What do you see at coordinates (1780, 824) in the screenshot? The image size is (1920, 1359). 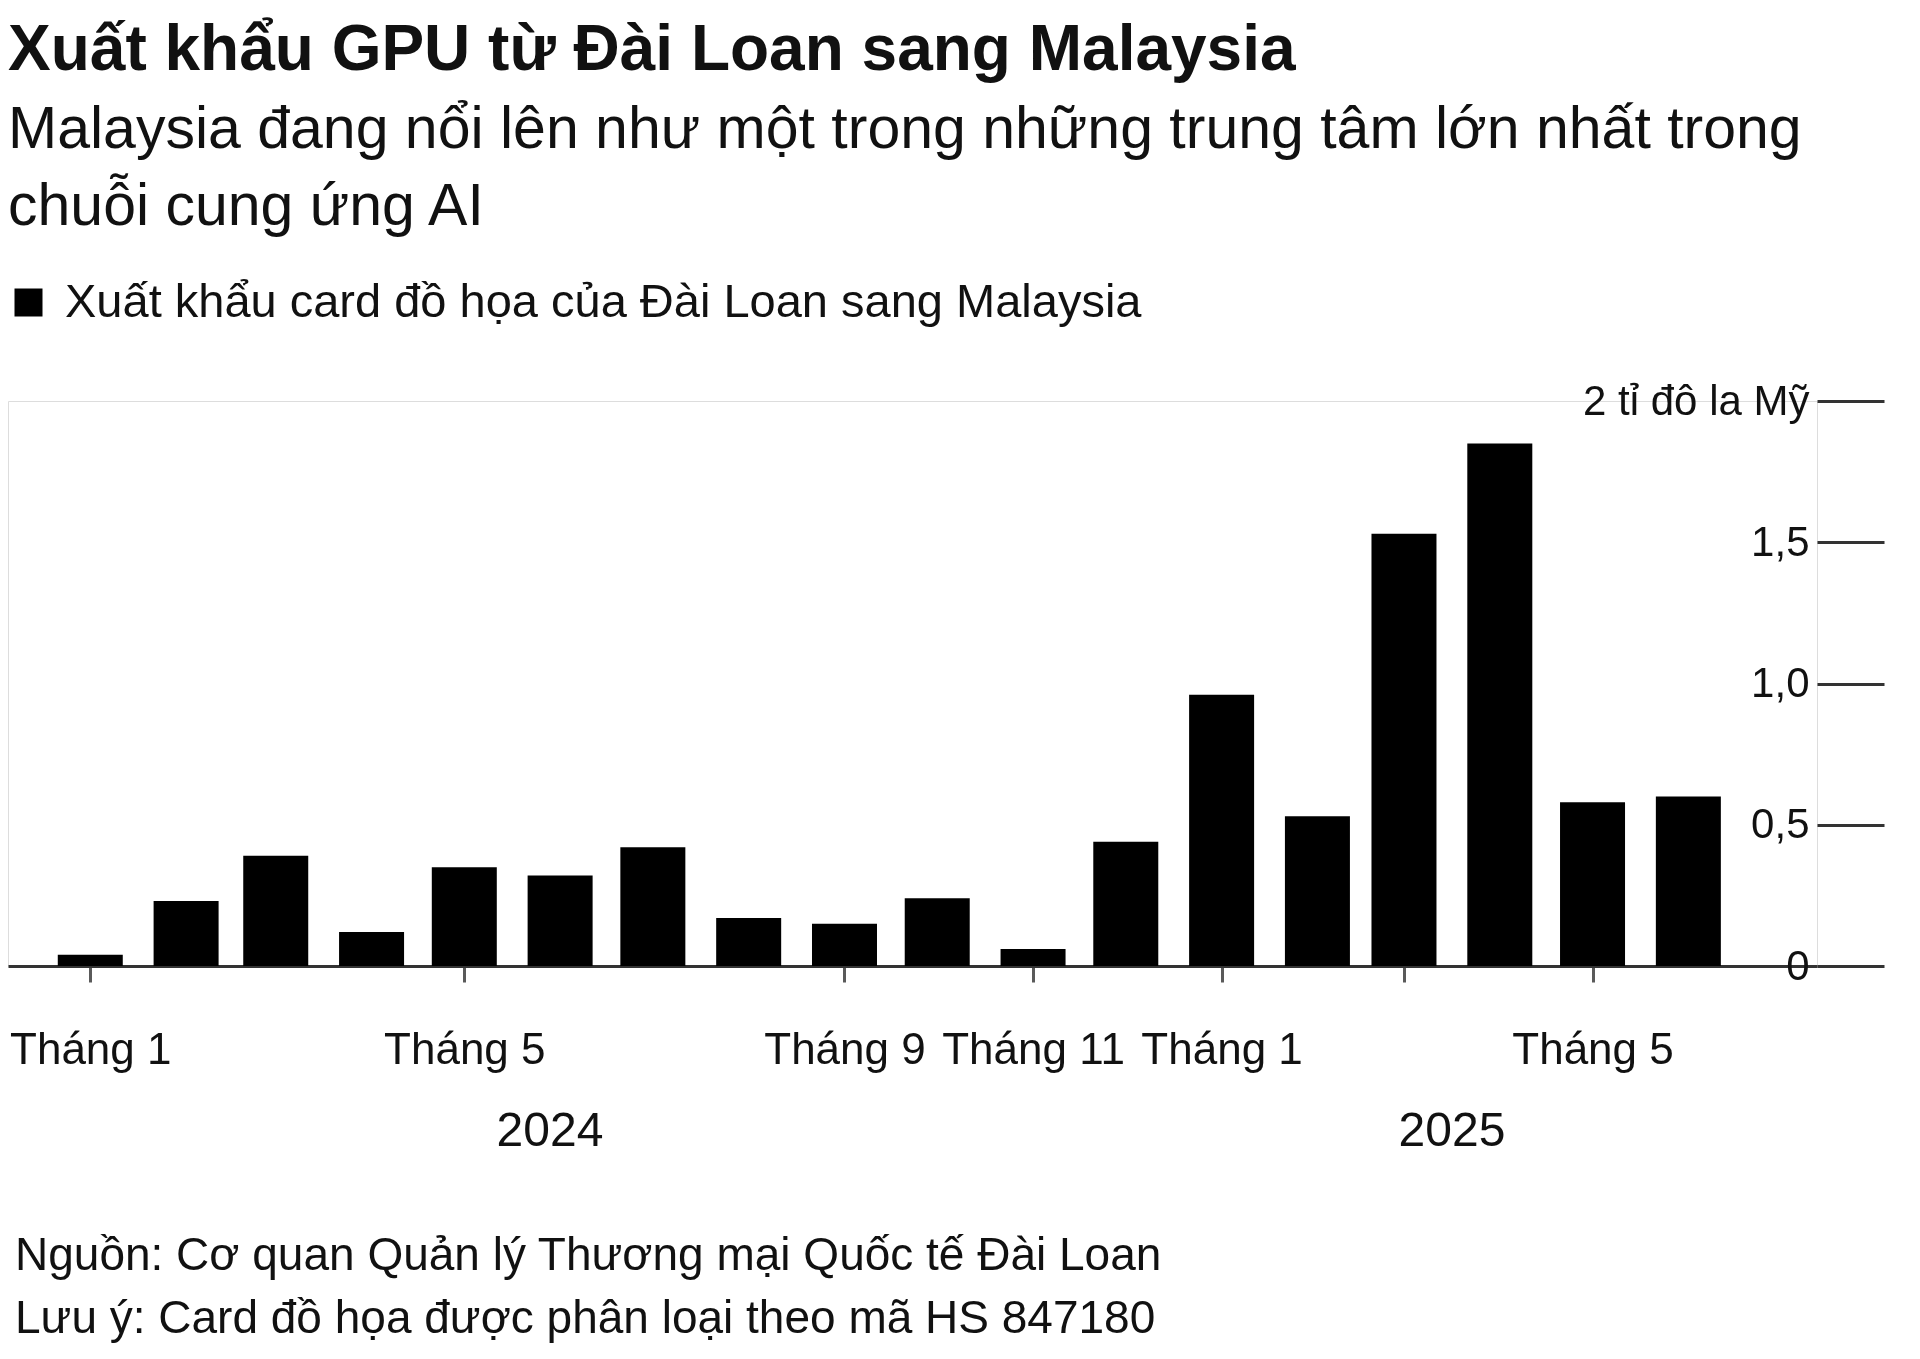 I see `y-tick-label: 0,5` at bounding box center [1780, 824].